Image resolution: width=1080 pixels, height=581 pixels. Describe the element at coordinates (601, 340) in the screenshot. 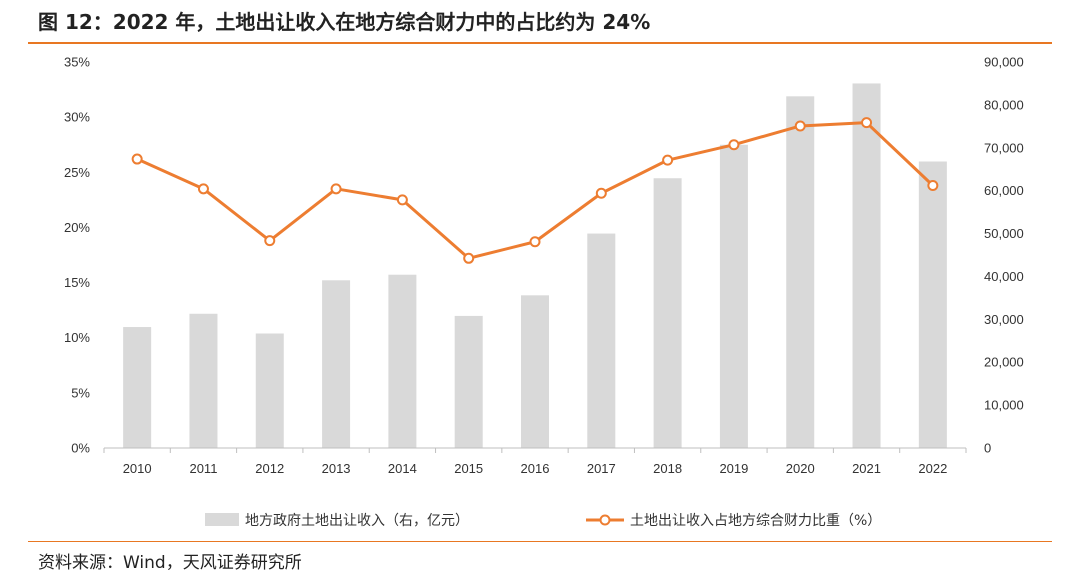

I see `bar-2017` at that location.